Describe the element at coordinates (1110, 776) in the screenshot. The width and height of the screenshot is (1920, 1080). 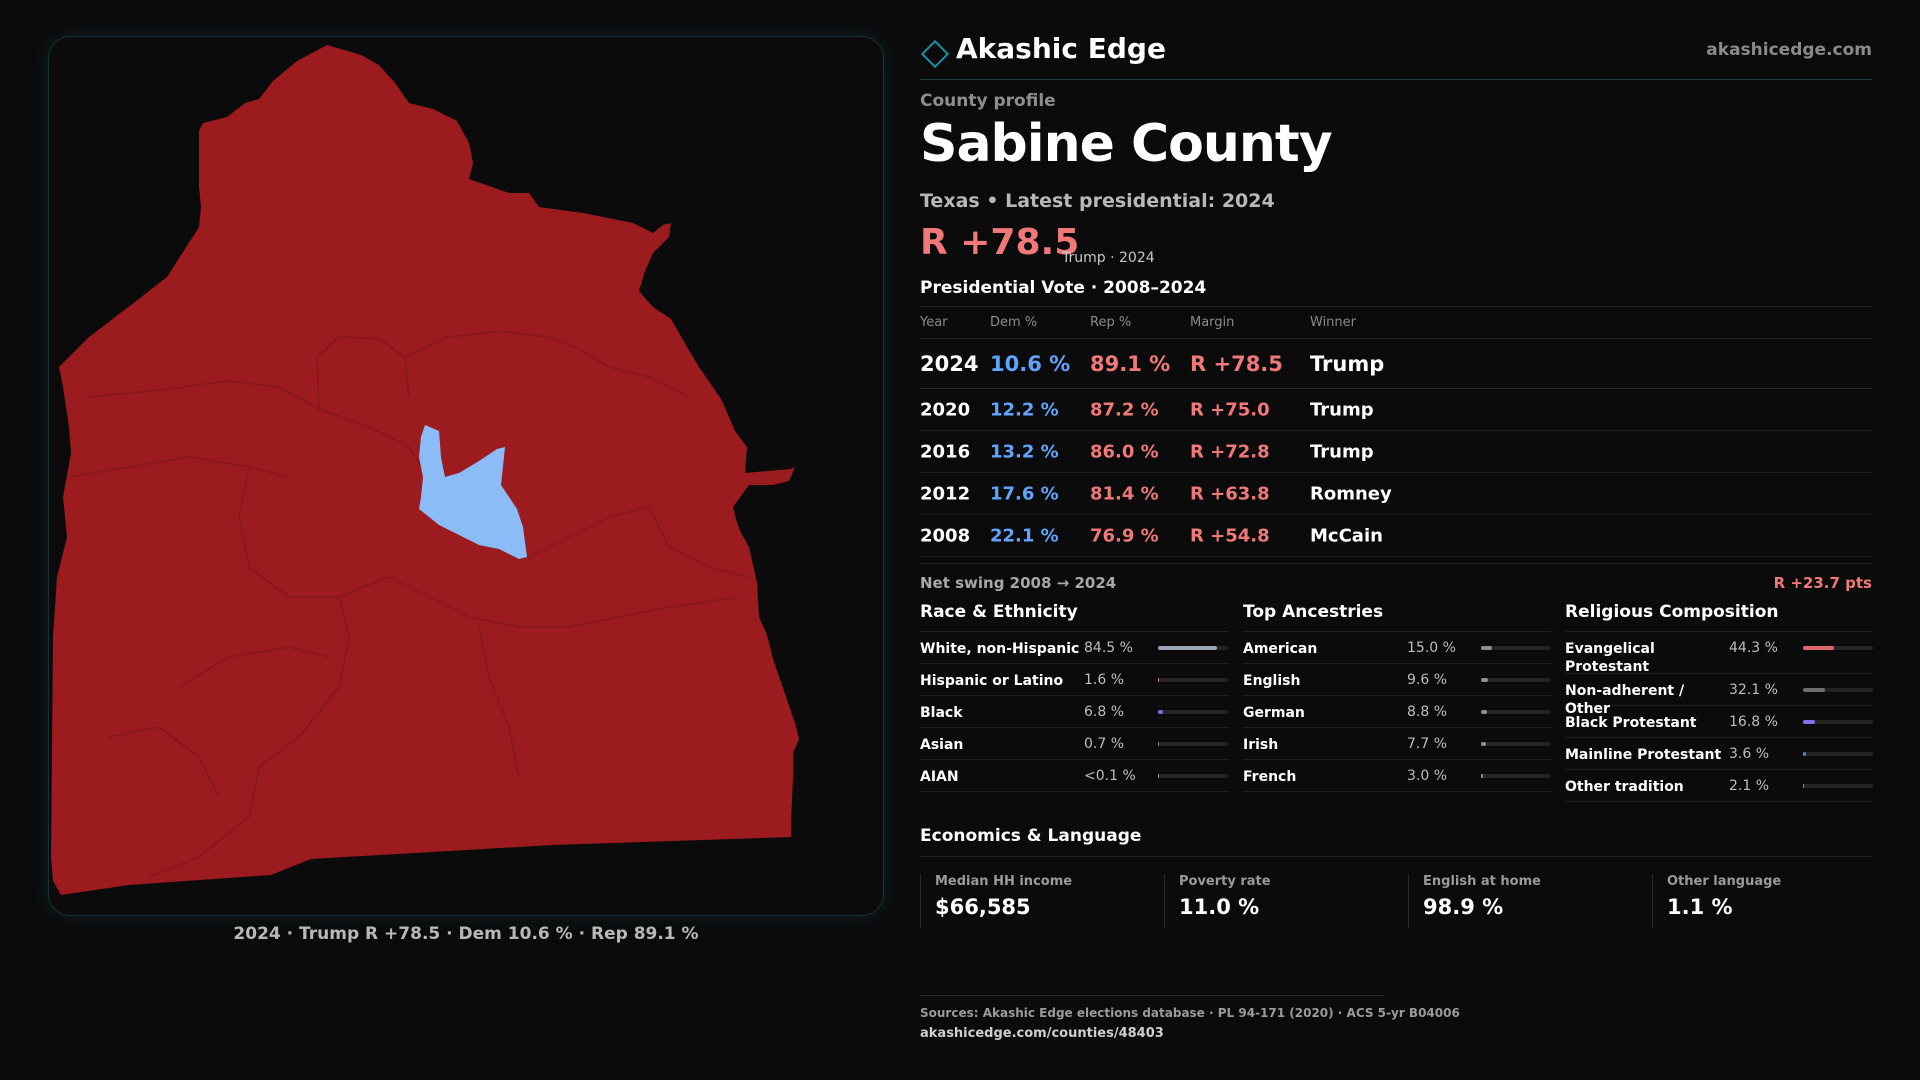
I see `stat-value: <0.1 %` at that location.